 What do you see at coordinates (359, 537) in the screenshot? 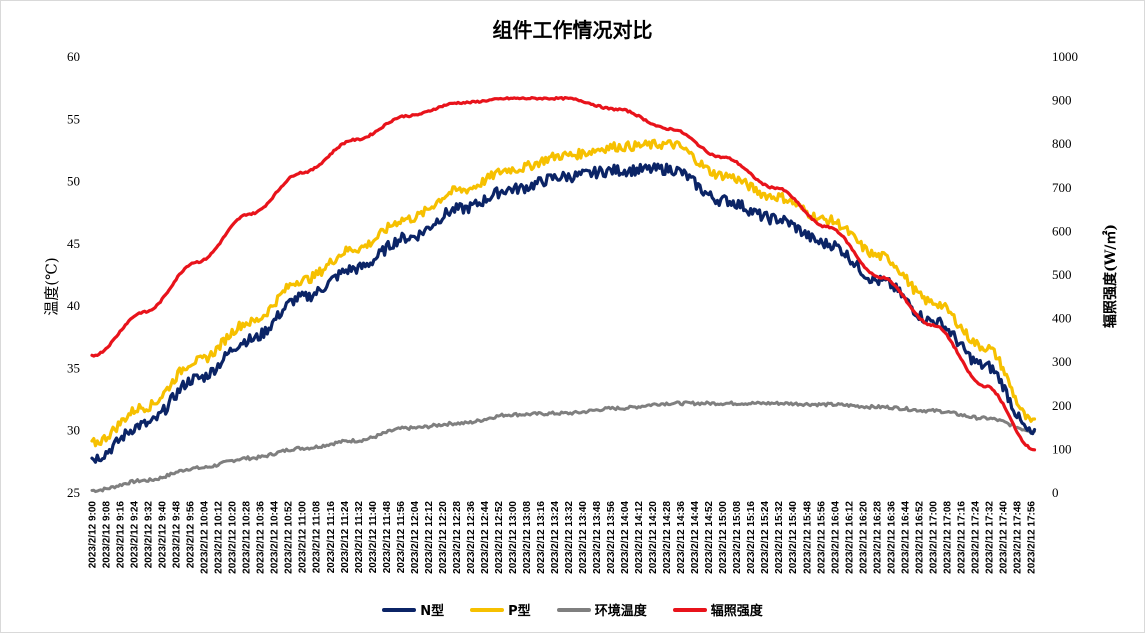
I see `x-tick-label: 2023/2/12 11:32` at bounding box center [359, 537].